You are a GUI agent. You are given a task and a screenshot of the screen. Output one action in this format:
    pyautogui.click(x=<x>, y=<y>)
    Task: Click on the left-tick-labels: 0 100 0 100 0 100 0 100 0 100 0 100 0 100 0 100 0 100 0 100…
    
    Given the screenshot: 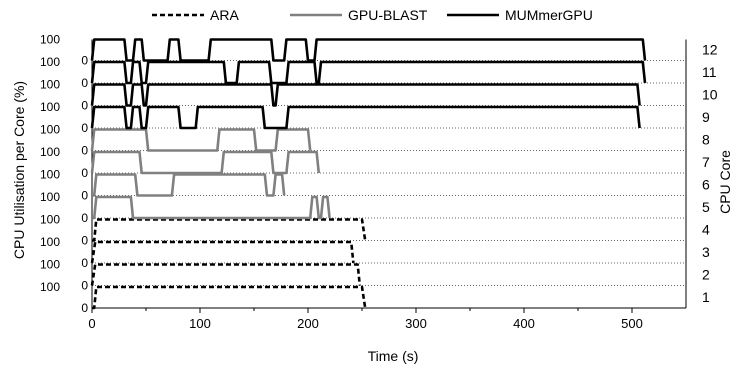 What is the action you would take?
    pyautogui.click(x=64, y=174)
    